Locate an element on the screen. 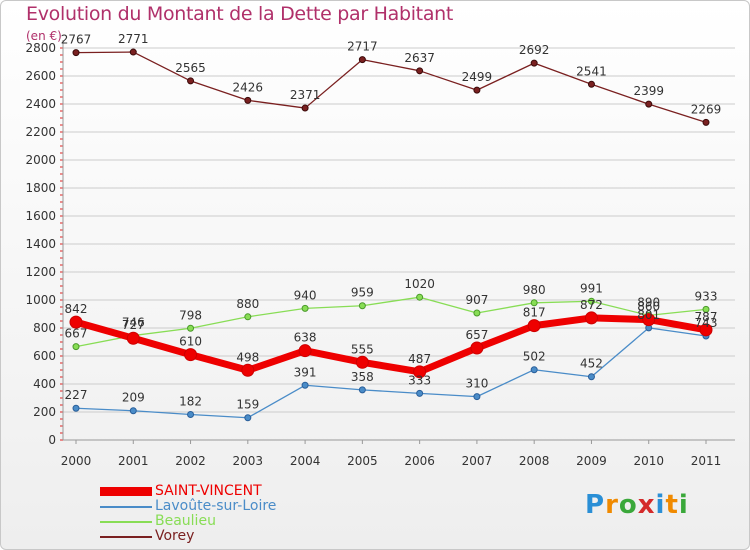 The height and width of the screenshot is (550, 750). data-label-beaulieu-2004: 940 is located at coordinates (305, 295).